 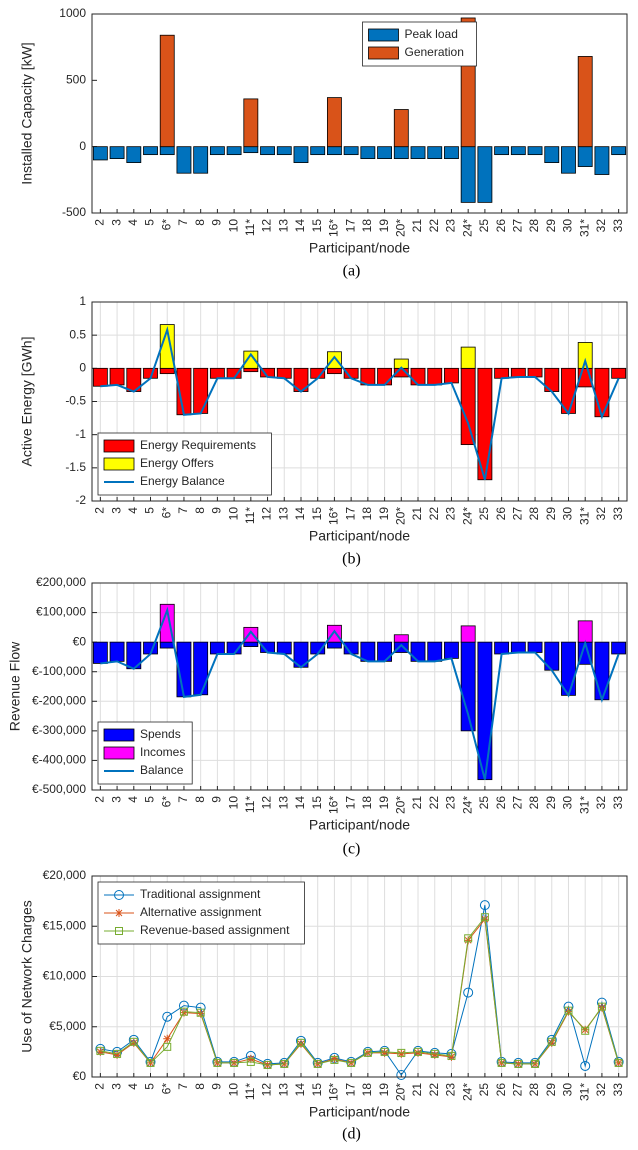 What do you see at coordinates (434, 514) in the screenshot?
I see `x-tick-label: 22` at bounding box center [434, 514].